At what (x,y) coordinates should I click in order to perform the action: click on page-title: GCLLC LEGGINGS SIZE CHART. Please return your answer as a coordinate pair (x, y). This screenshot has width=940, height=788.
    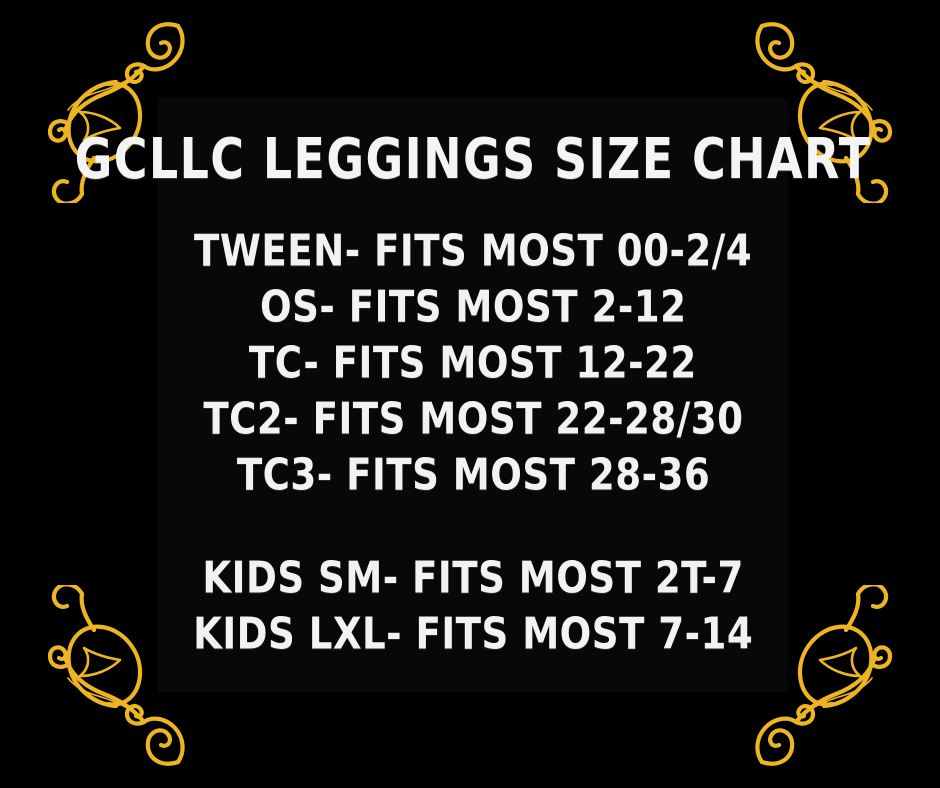
    Looking at the image, I should click on (473, 159).